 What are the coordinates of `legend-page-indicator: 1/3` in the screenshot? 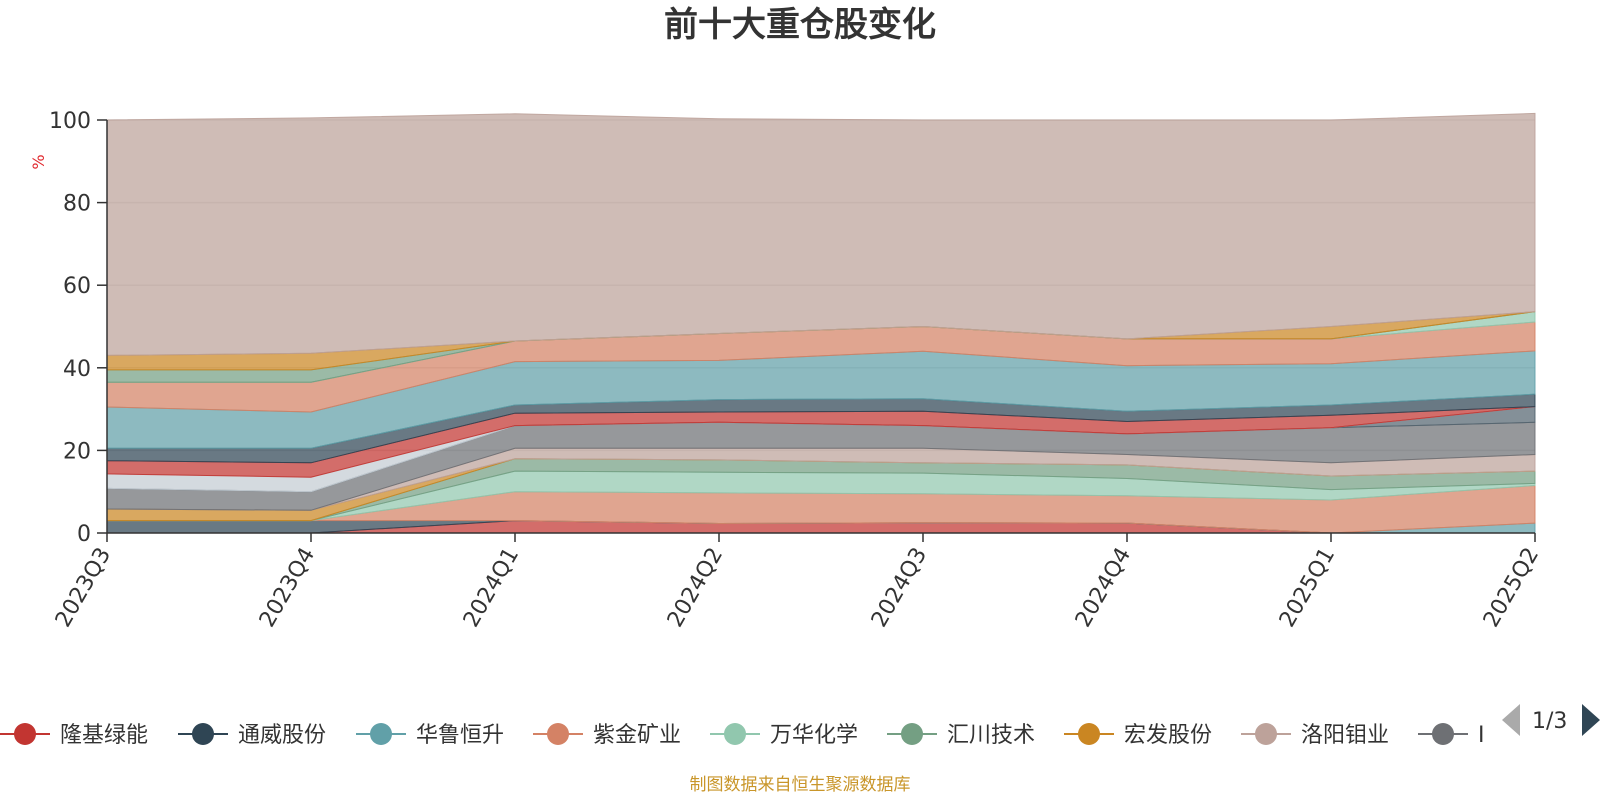 It's located at (1549, 721).